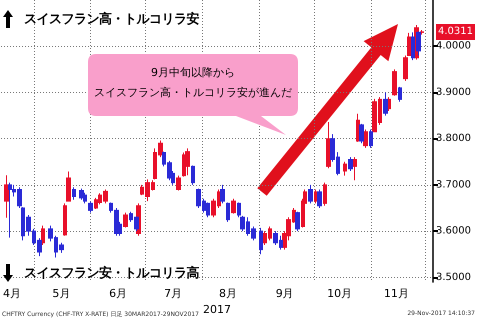  I want to click on x-tick-label: 11月, so click(396, 293).